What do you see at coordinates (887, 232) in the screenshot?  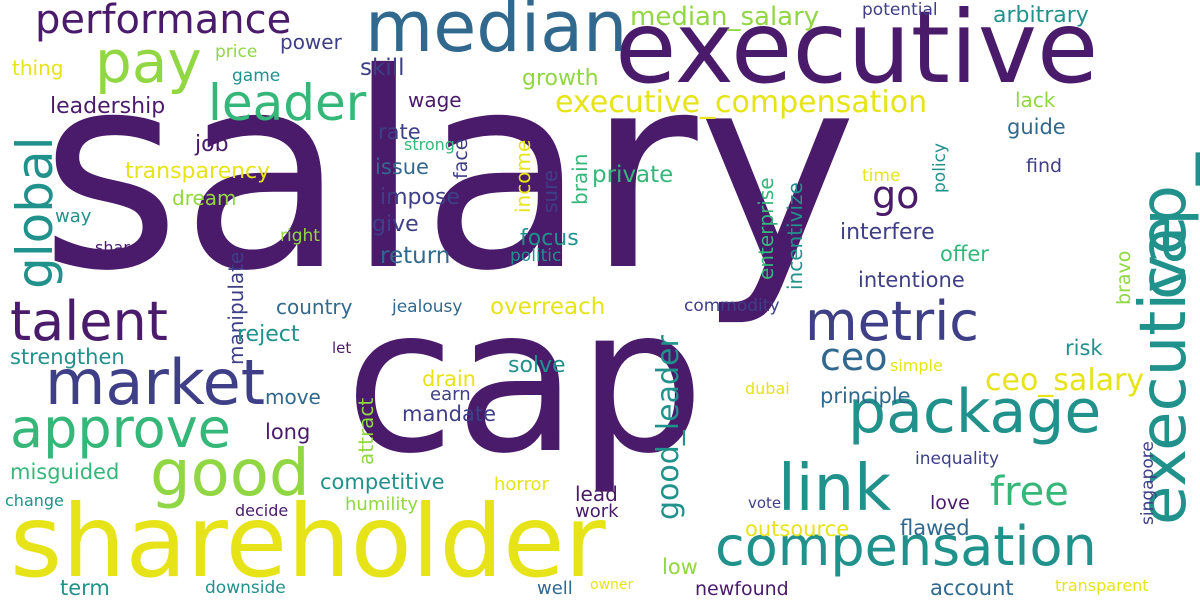 I see `word-interfere: interfere` at bounding box center [887, 232].